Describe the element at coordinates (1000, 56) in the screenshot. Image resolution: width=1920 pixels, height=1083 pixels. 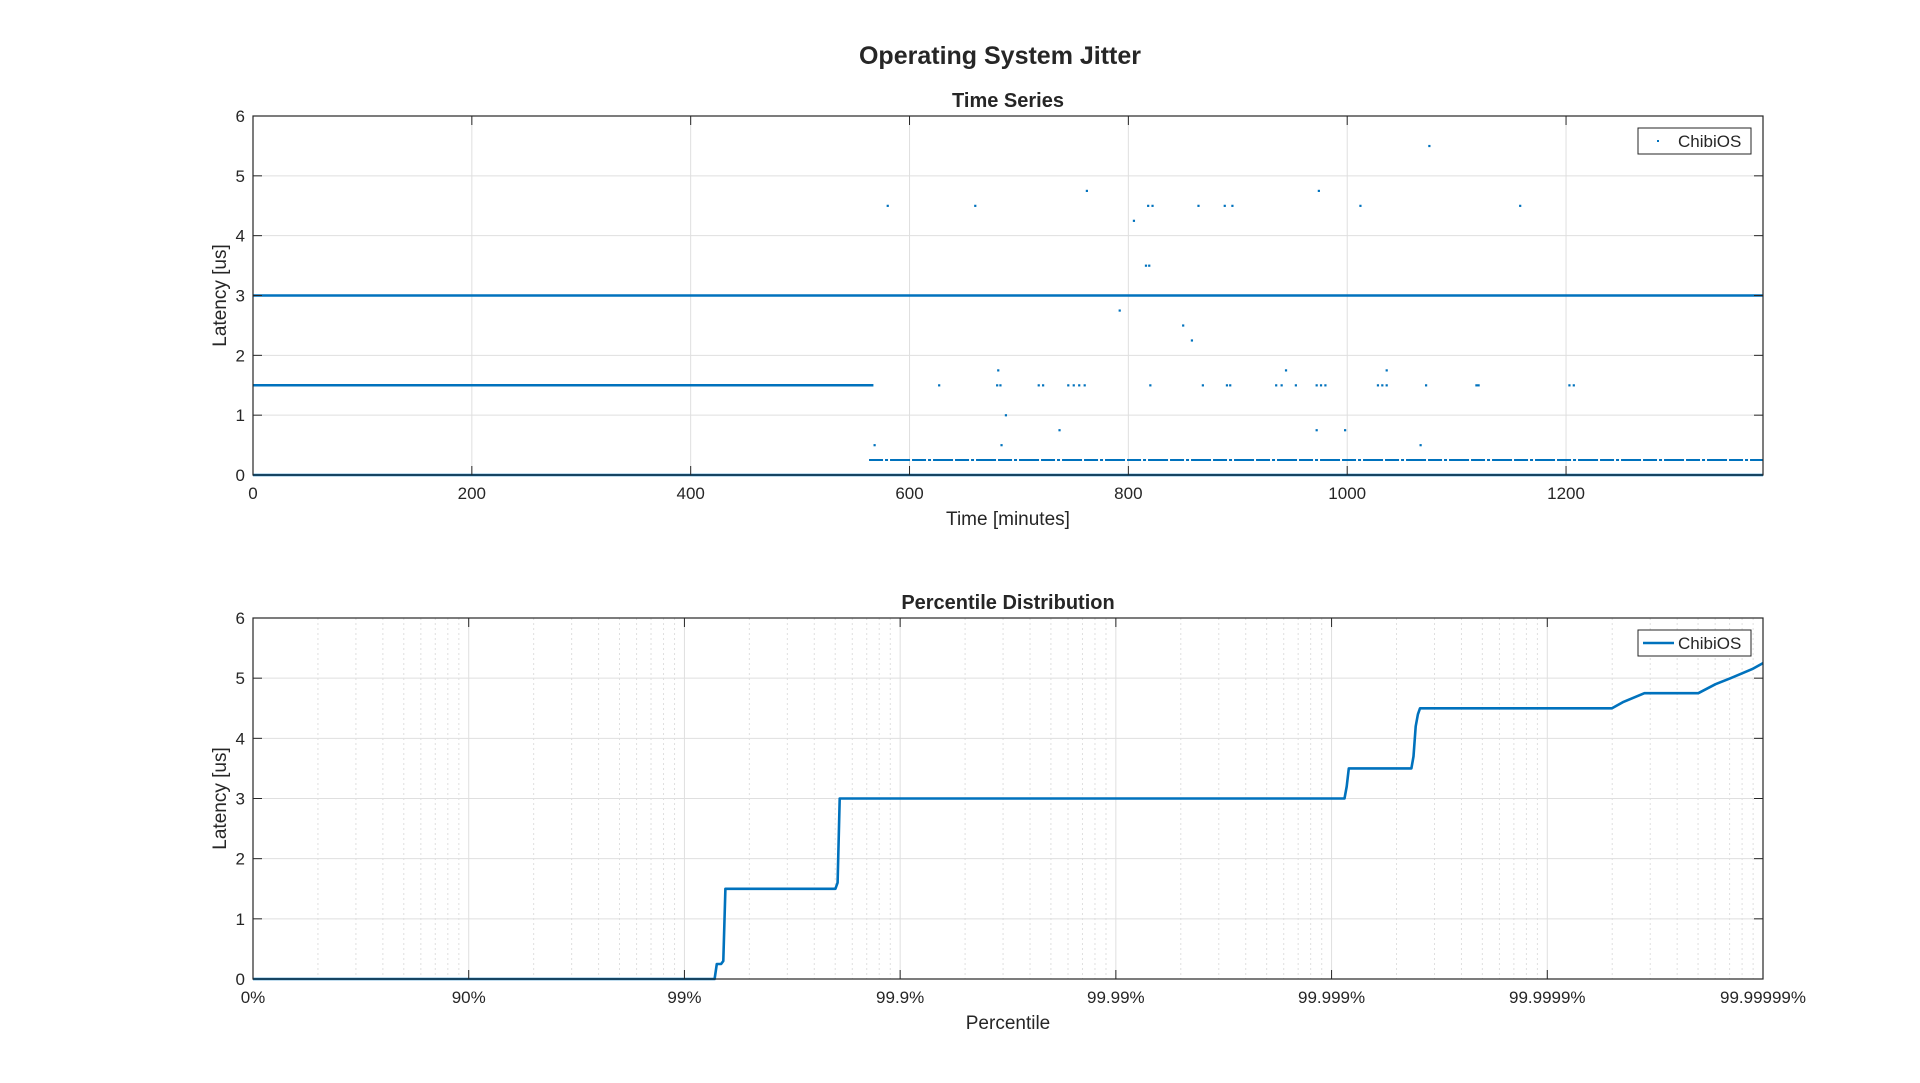
I see `figure-title: Operating System Jitter` at that location.